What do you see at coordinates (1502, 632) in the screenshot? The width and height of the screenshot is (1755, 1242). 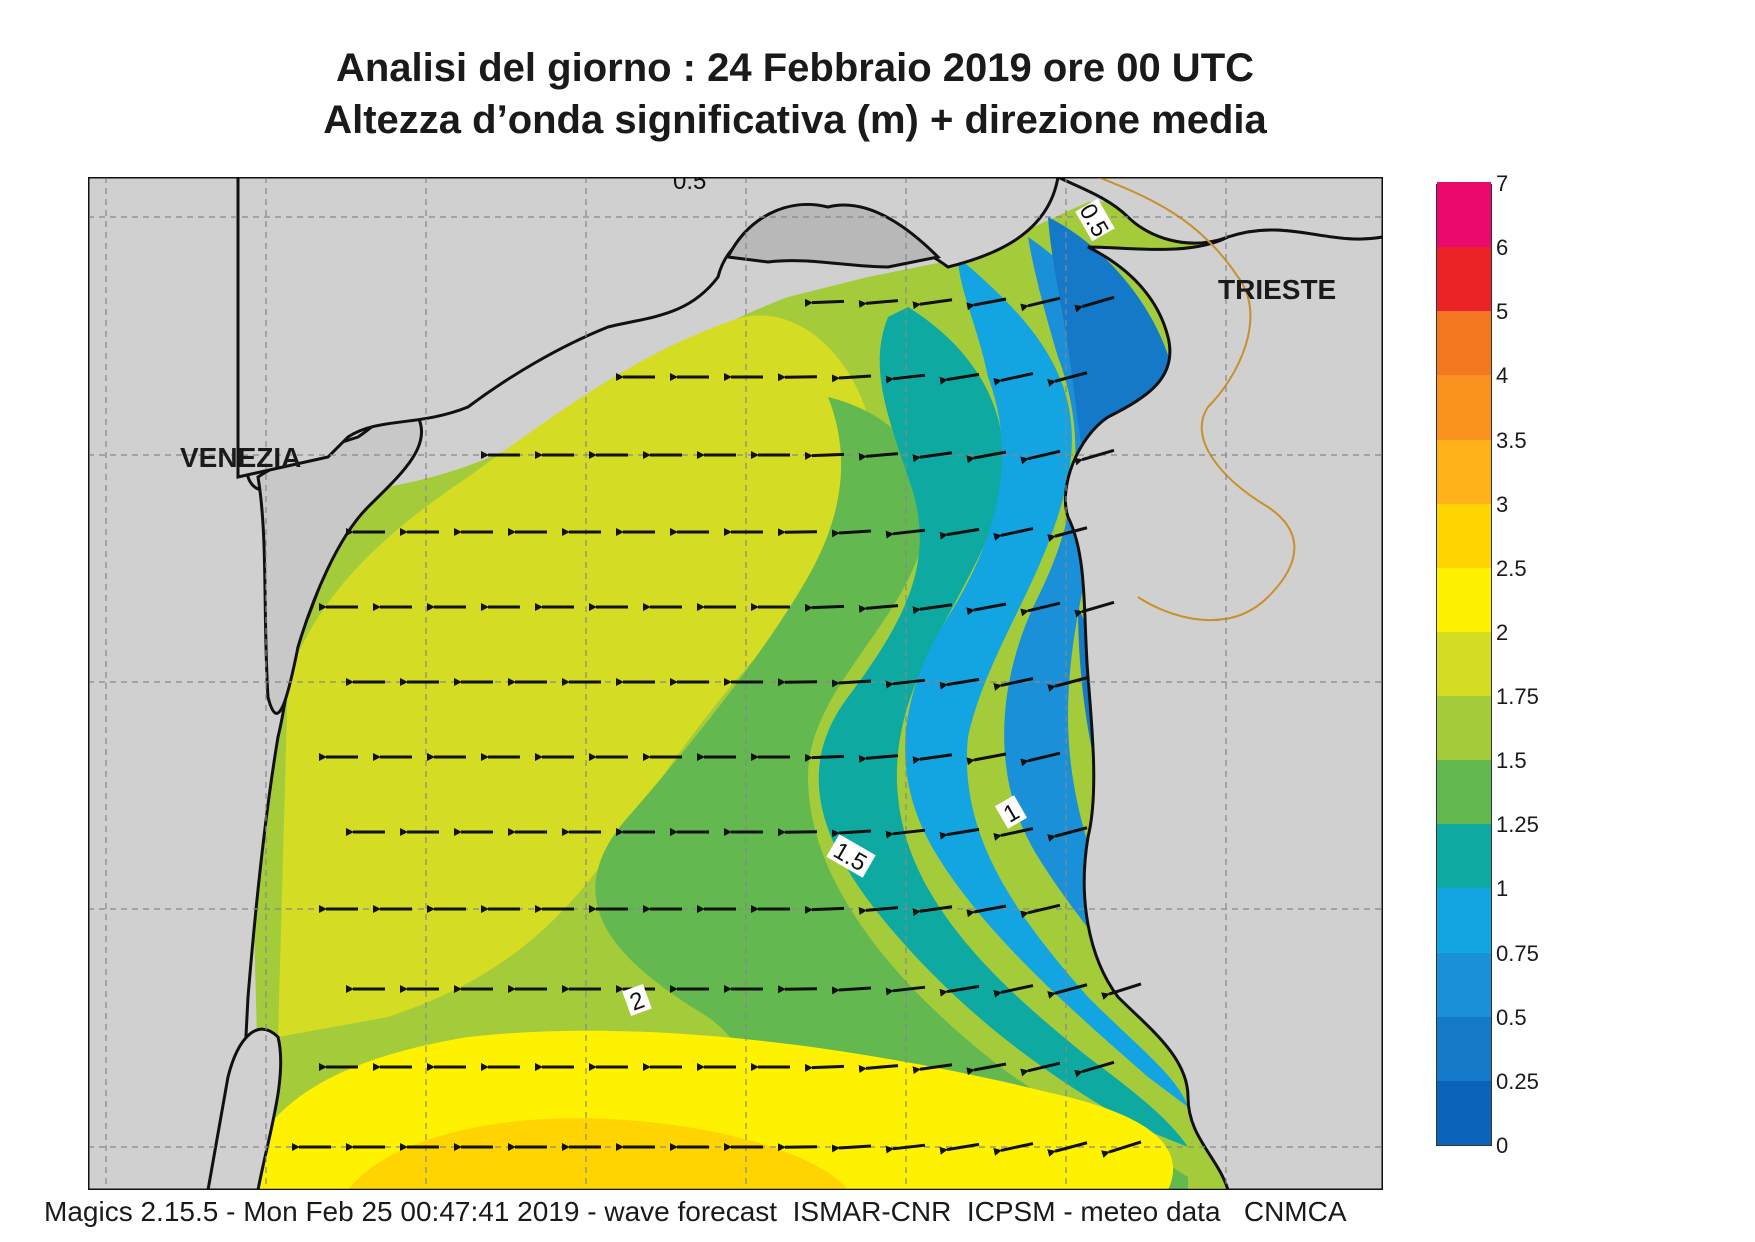 I see `colorbar-tick-label: 2` at bounding box center [1502, 632].